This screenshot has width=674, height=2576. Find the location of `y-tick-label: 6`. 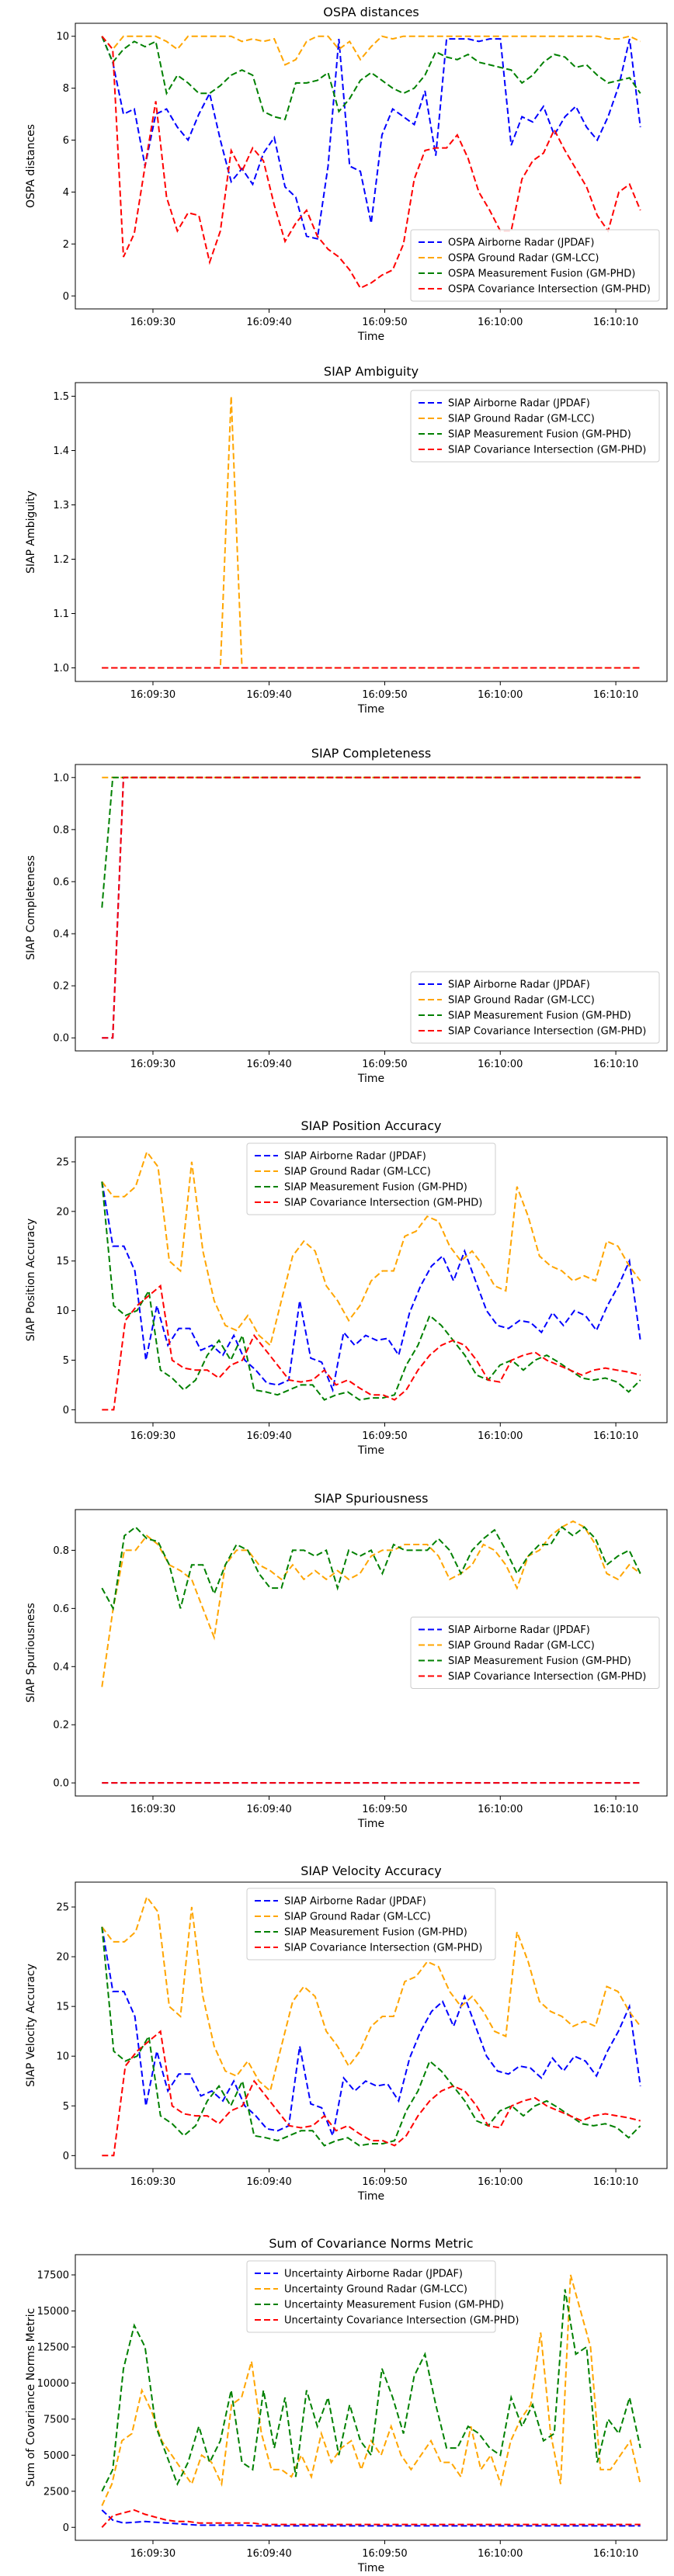

y-tick-label: 6 is located at coordinates (66, 141).